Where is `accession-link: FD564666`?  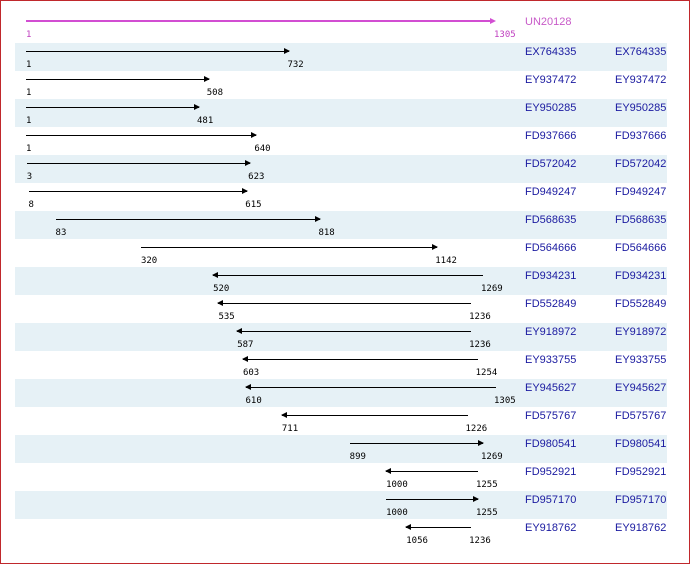
accession-link: FD564666 is located at coordinates (551, 248).